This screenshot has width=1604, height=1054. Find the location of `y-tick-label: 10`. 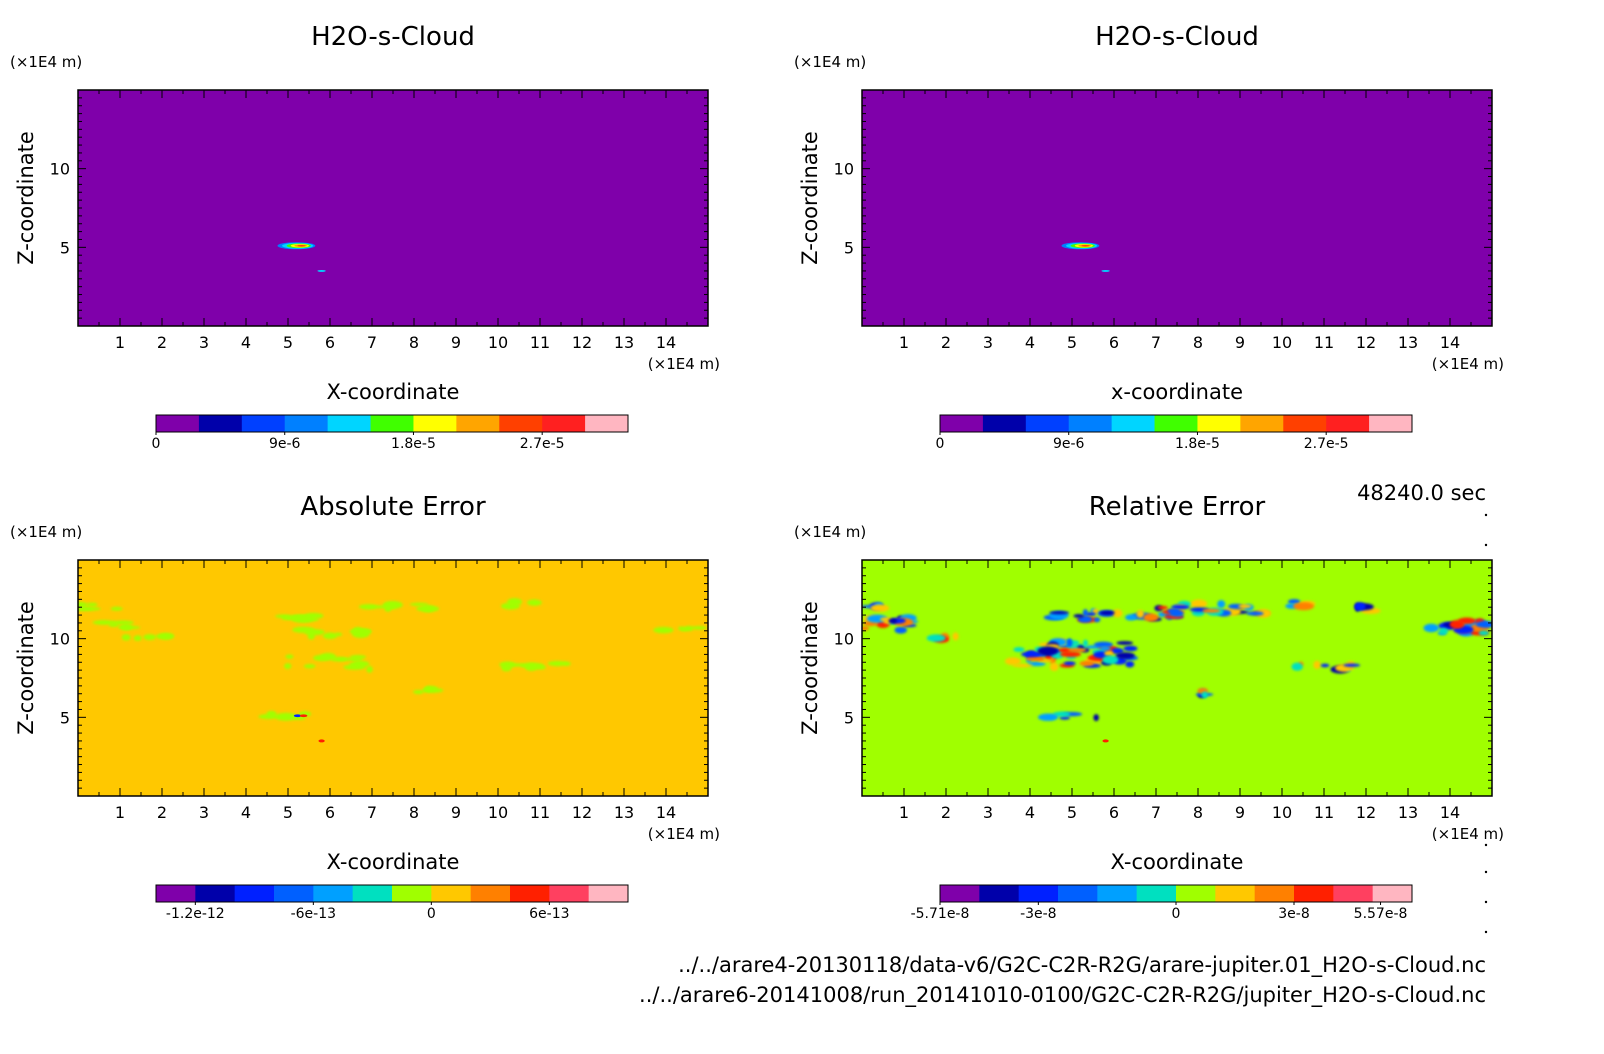

y-tick-label: 10 is located at coordinates (60, 169).